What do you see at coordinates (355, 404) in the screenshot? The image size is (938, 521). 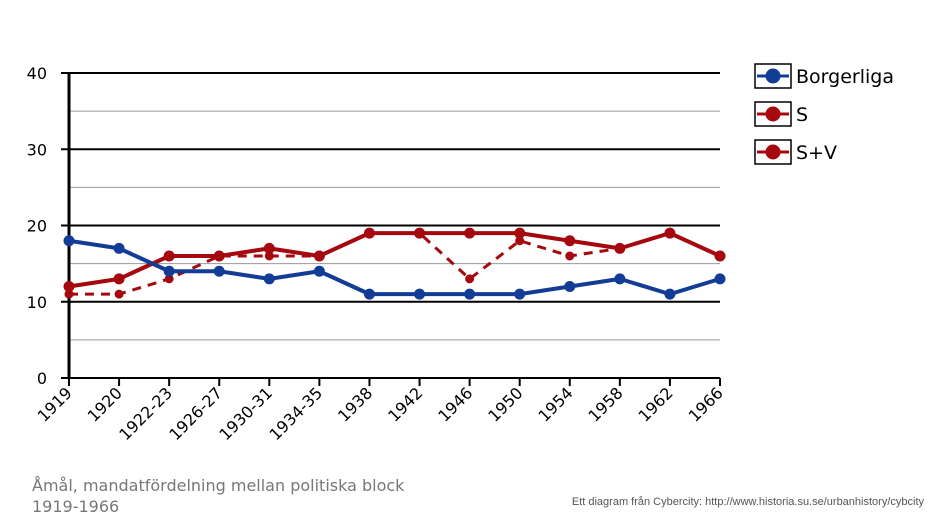 I see `x-tick-label: 1938` at bounding box center [355, 404].